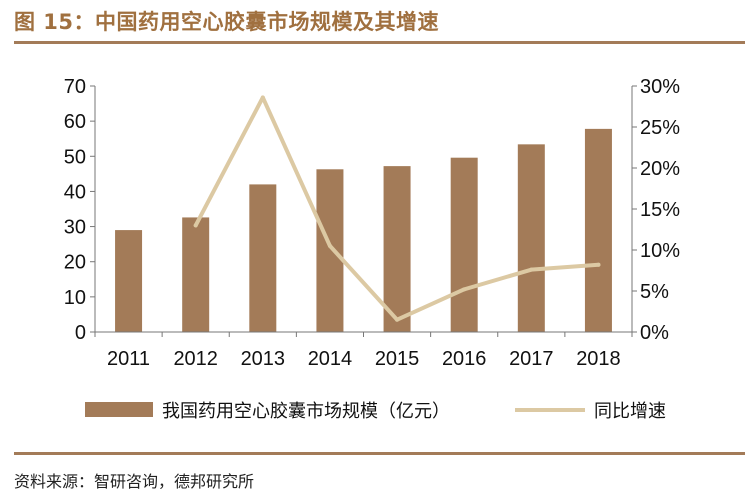 Image resolution: width=755 pixels, height=502 pixels. What do you see at coordinates (75, 263) in the screenshot?
I see `left-tick-label: 20` at bounding box center [75, 263].